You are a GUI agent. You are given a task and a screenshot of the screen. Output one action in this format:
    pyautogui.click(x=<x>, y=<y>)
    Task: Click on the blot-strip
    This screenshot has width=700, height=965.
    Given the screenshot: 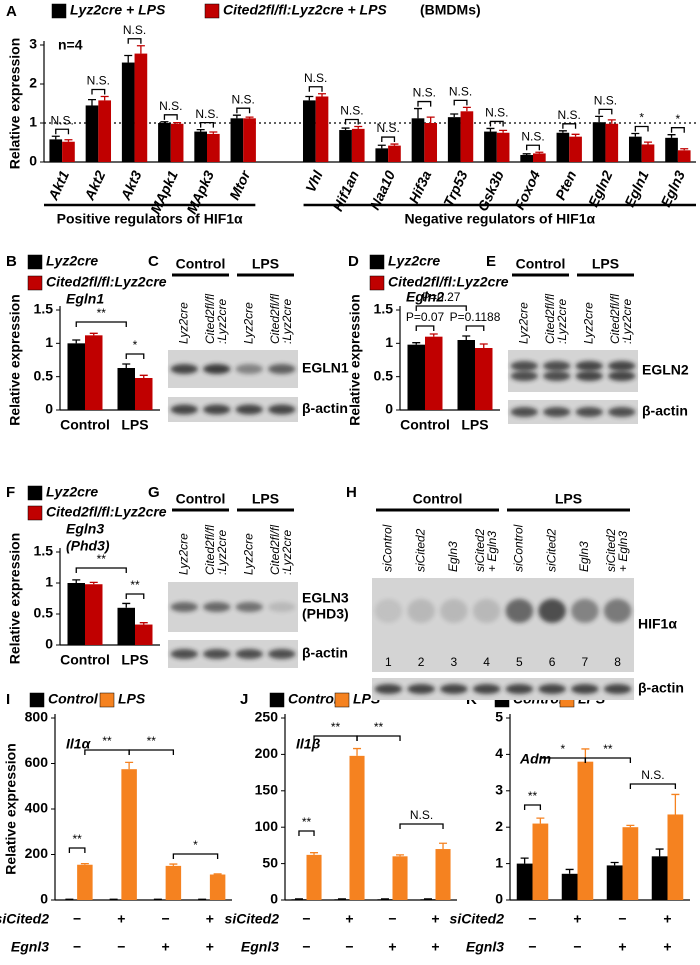 What is the action you would take?
    pyautogui.click(x=503, y=689)
    